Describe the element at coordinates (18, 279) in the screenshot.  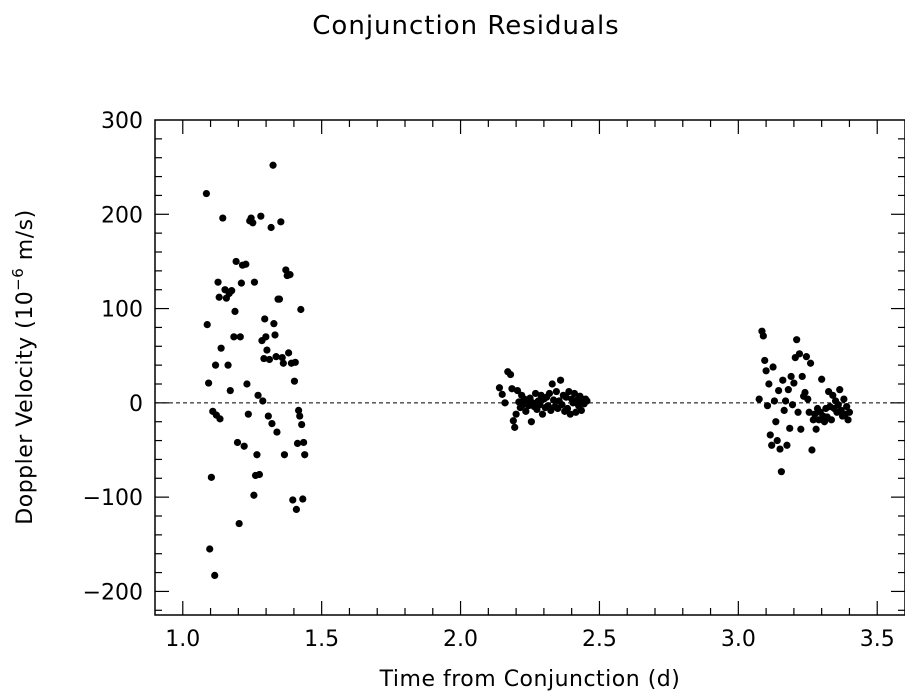
I see `y-axis-label-exponent: −6` at that location.